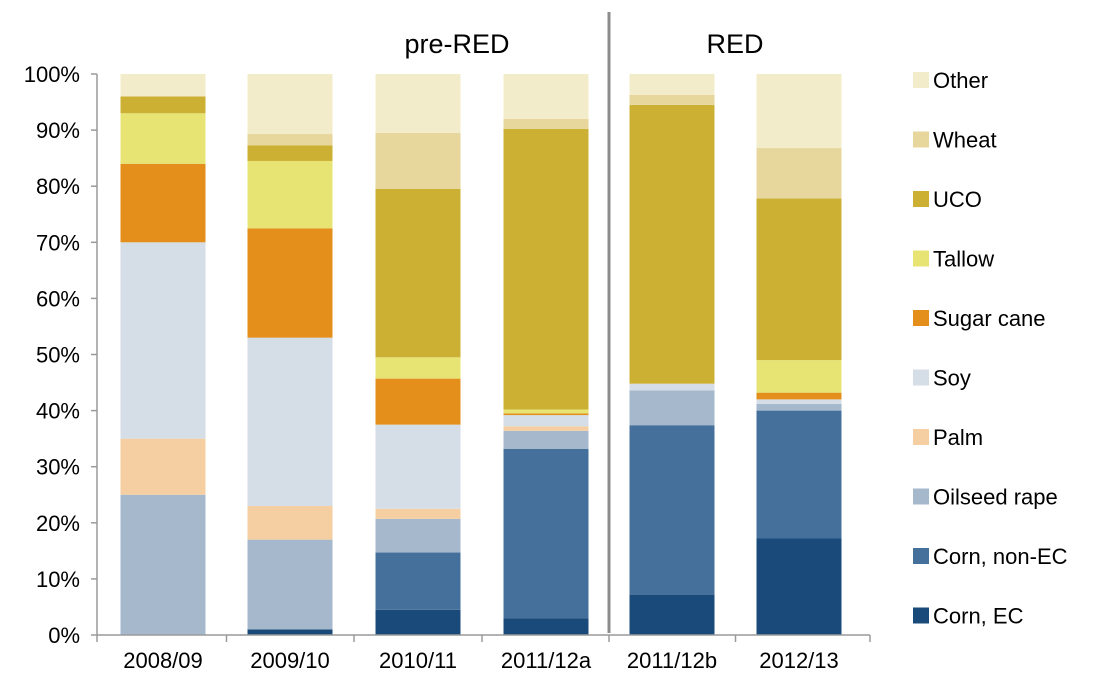 The width and height of the screenshot is (1093, 682). What do you see at coordinates (58, 298) in the screenshot?
I see `y-tick-label: 60%` at bounding box center [58, 298].